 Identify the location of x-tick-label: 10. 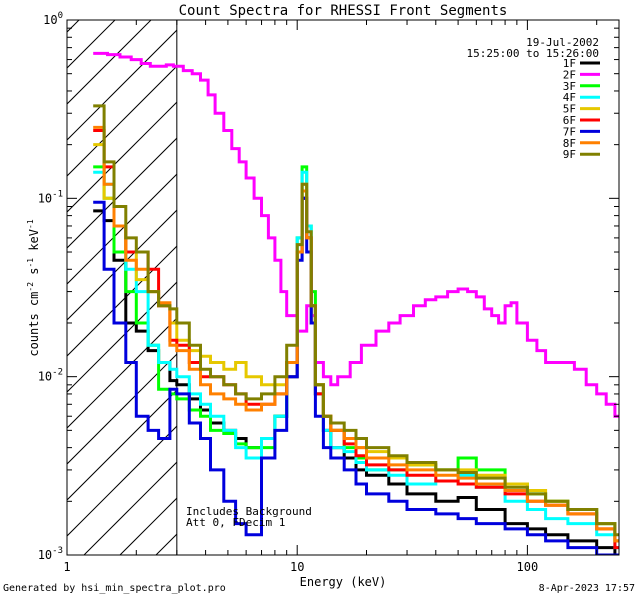
(297, 567).